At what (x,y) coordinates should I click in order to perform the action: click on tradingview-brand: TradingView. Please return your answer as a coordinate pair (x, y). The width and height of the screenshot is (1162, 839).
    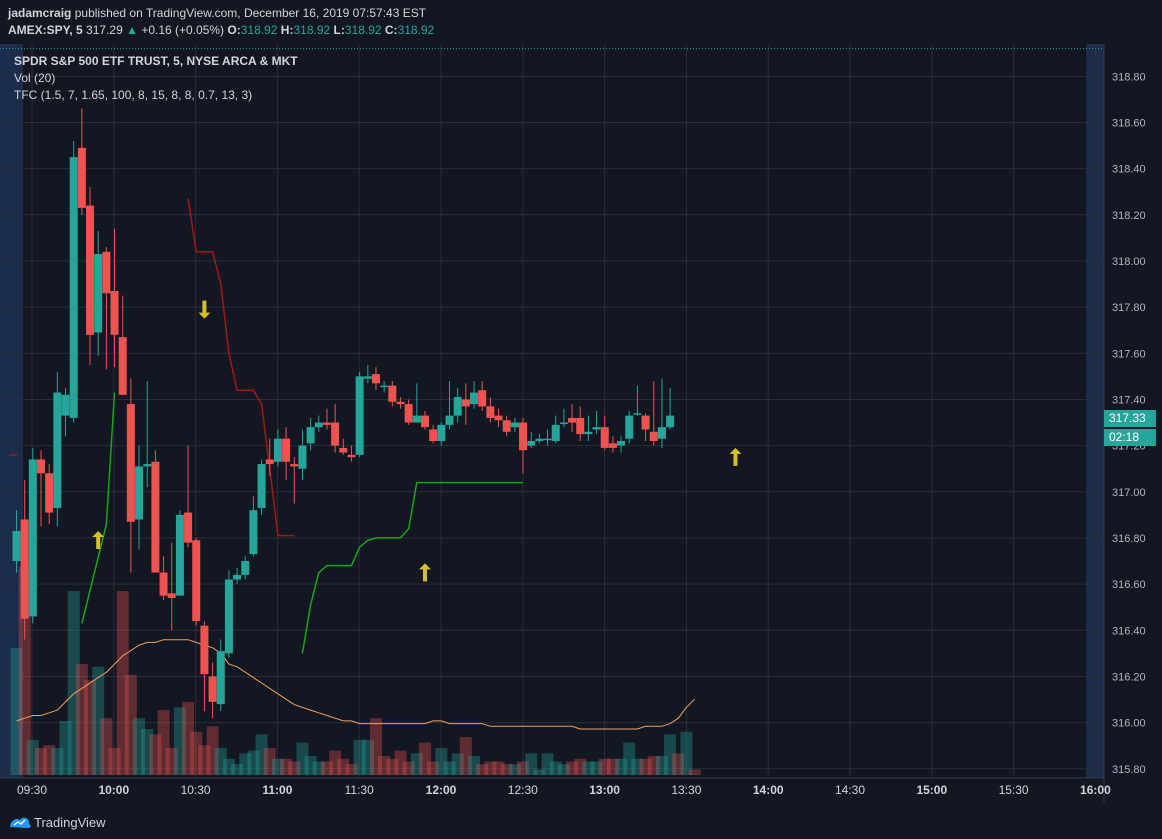
    Looking at the image, I should click on (70, 822).